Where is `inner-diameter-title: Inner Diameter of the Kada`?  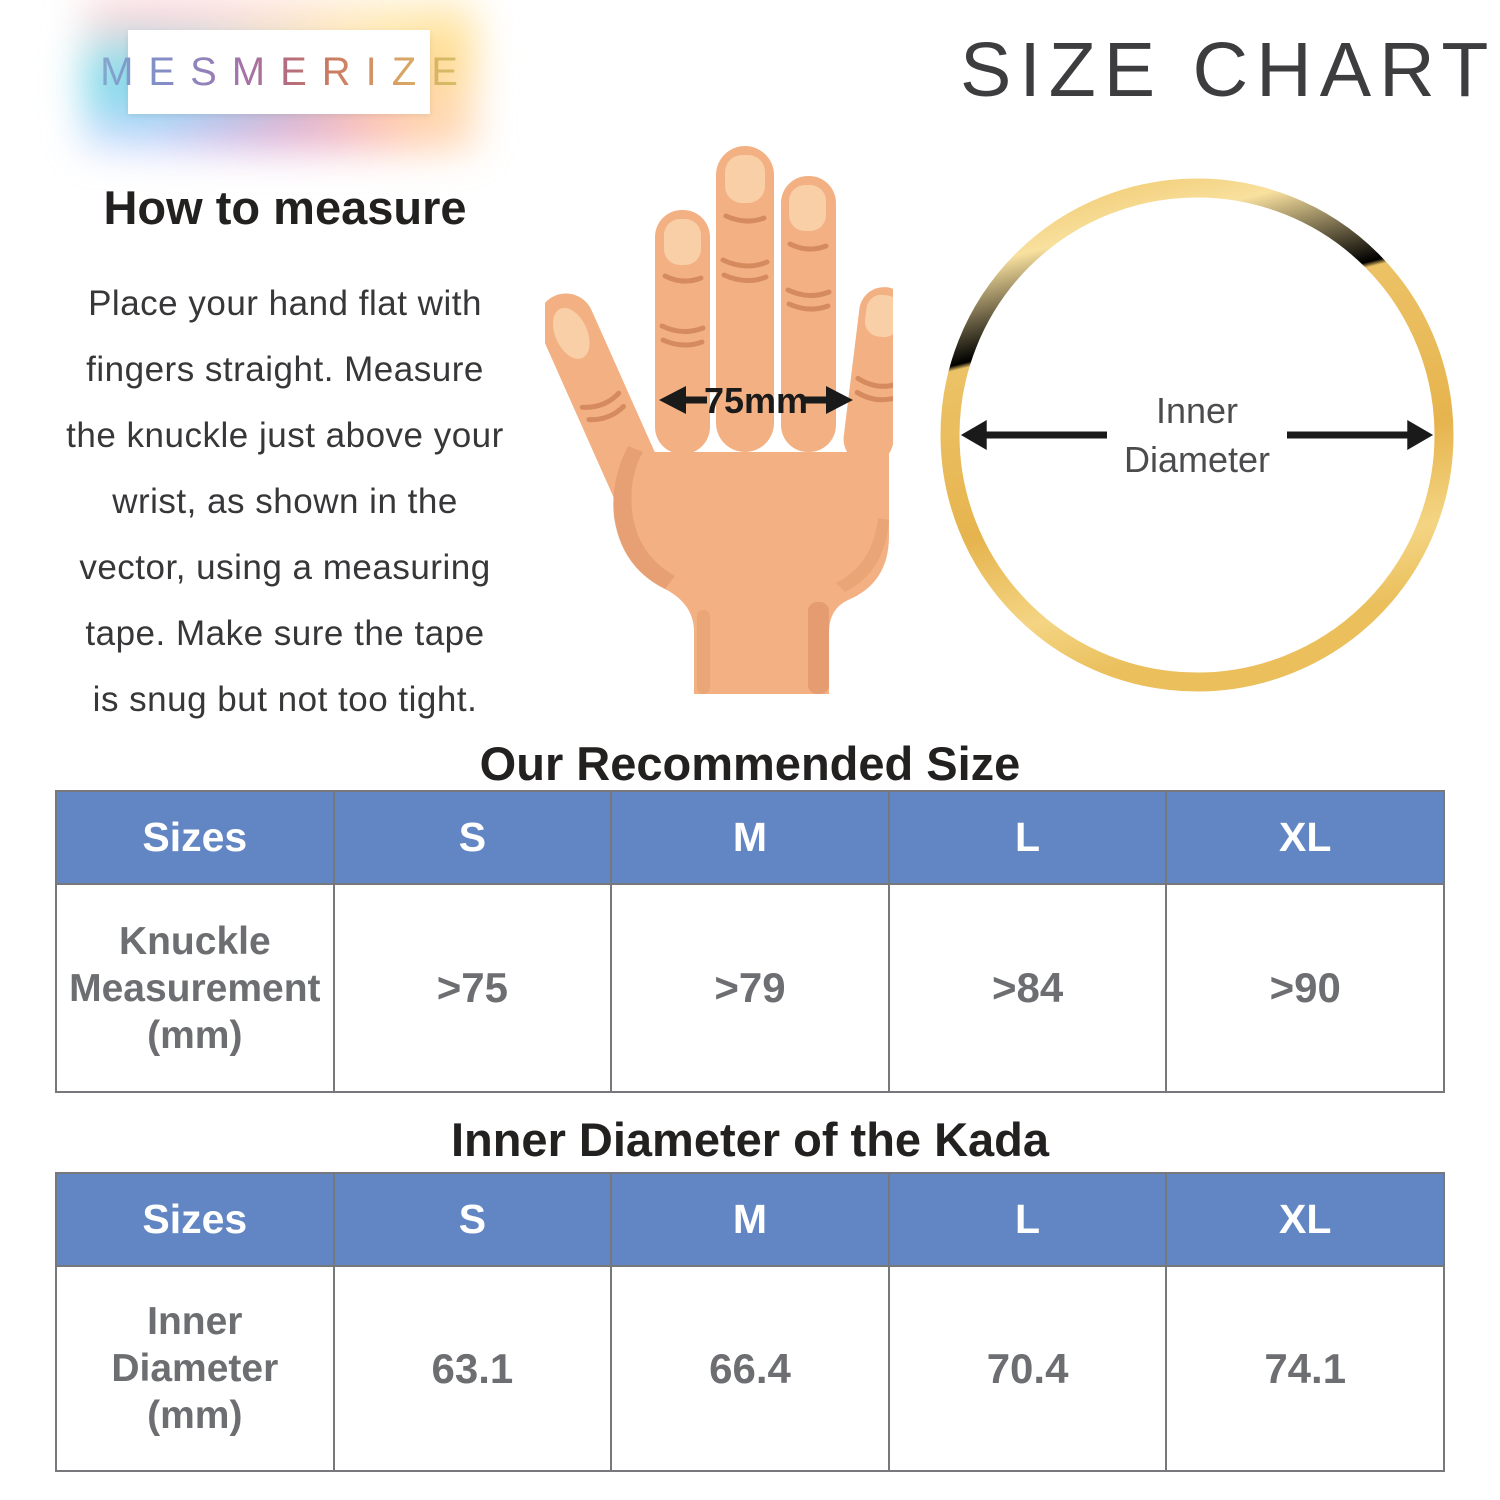
inner-diameter-title: Inner Diameter of the Kada is located at coordinates (750, 1139).